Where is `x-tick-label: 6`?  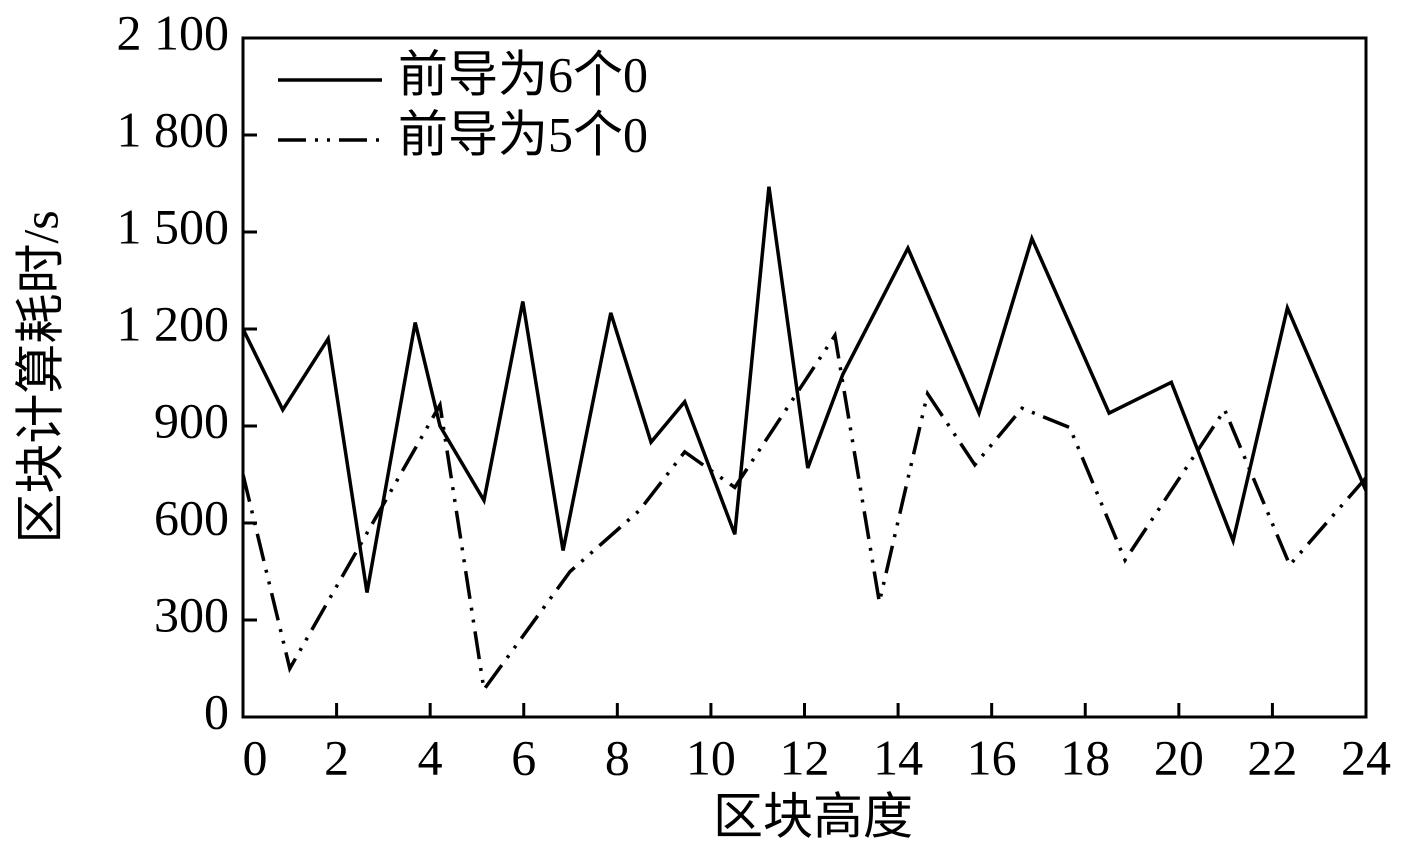
x-tick-label: 6 is located at coordinates (523, 757).